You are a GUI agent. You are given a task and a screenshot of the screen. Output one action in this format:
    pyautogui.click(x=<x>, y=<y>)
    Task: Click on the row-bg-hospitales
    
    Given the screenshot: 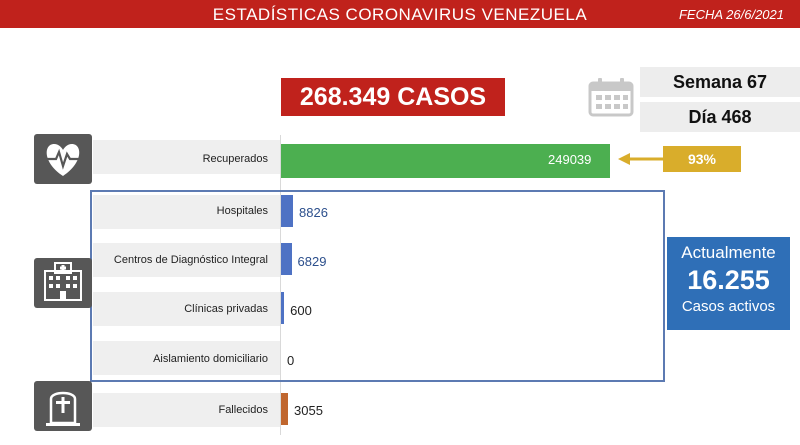 What is the action you would take?
    pyautogui.click(x=187, y=212)
    